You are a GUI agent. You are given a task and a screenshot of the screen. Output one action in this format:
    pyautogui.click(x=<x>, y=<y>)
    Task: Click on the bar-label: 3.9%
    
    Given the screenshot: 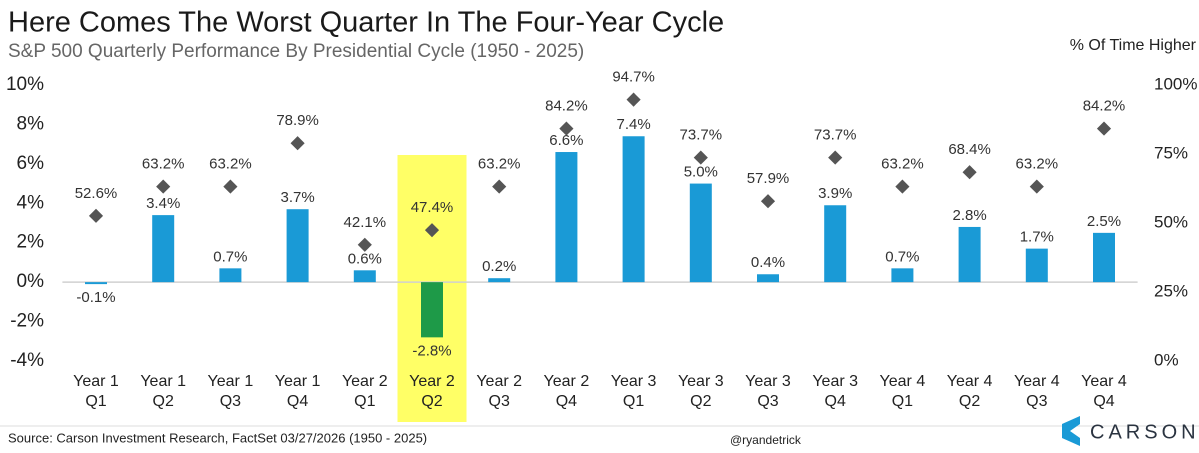 What is the action you would take?
    pyautogui.click(x=835, y=193)
    